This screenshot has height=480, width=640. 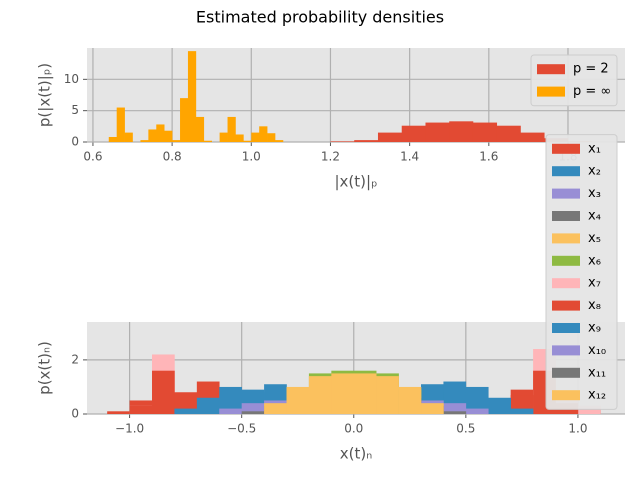 What do you see at coordinates (594, 328) in the screenshot?
I see `legend-label: x₉` at bounding box center [594, 328].